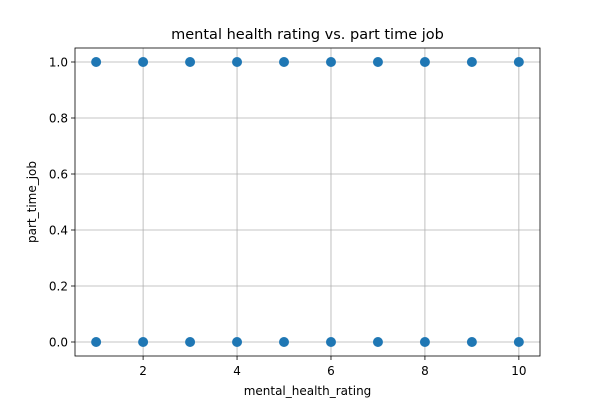 The width and height of the screenshot is (600, 400). I want to click on x-axis-label: mental_health_rating, so click(308, 391).